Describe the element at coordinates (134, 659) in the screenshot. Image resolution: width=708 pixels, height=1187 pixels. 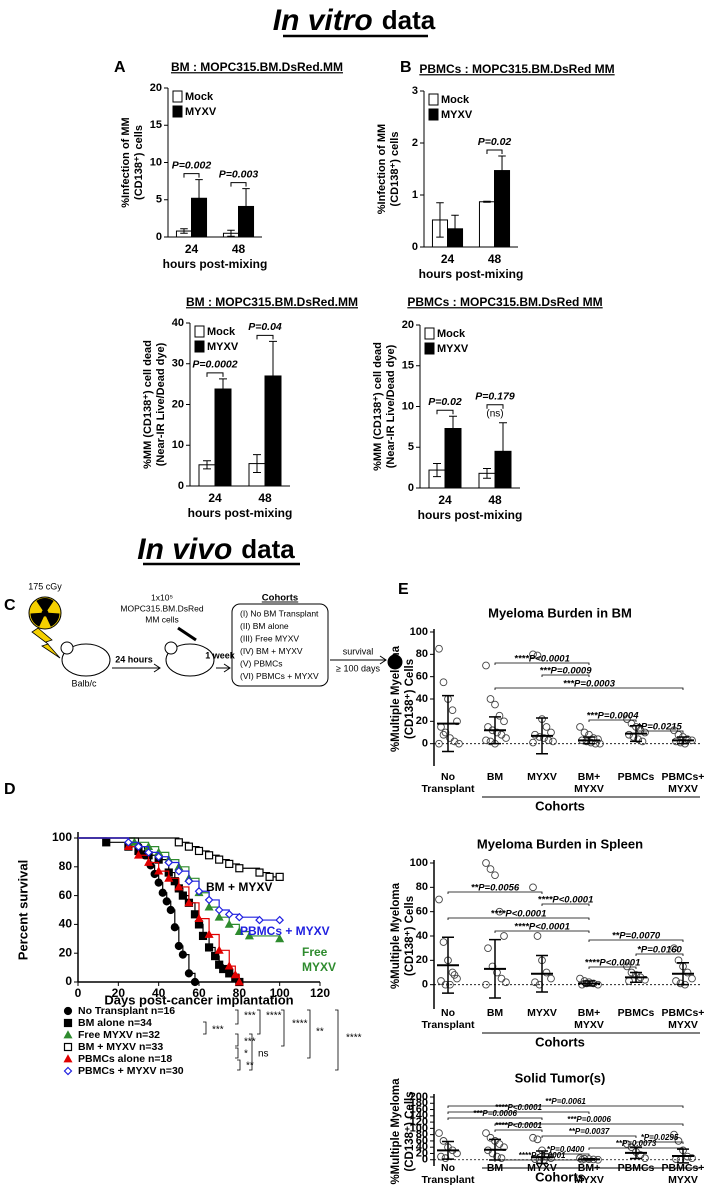
I see `step-label: 24 hours` at that location.